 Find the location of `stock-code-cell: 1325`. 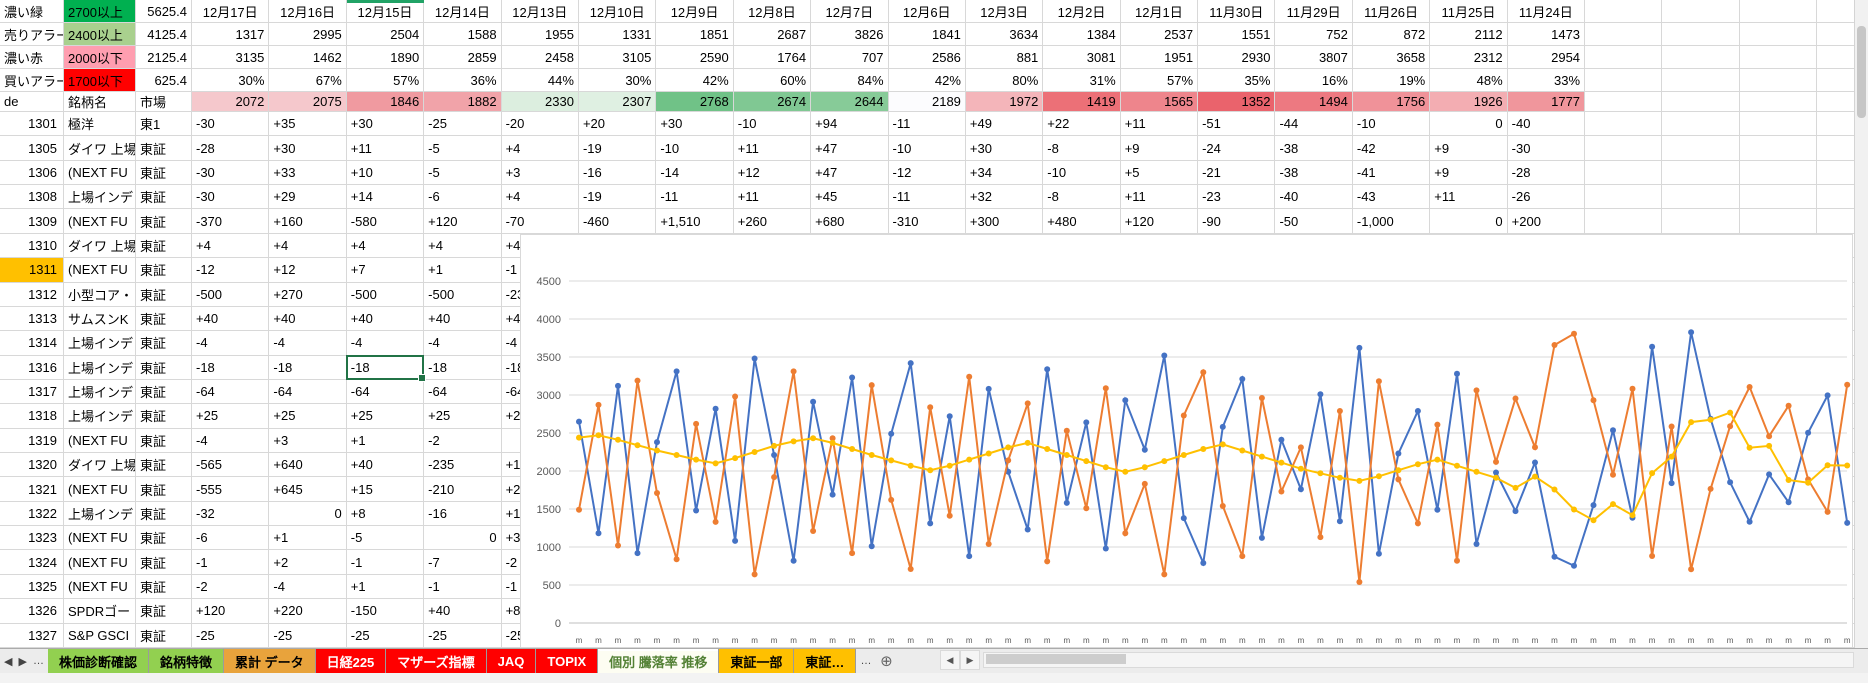

stock-code-cell: 1325 is located at coordinates (32, 587).